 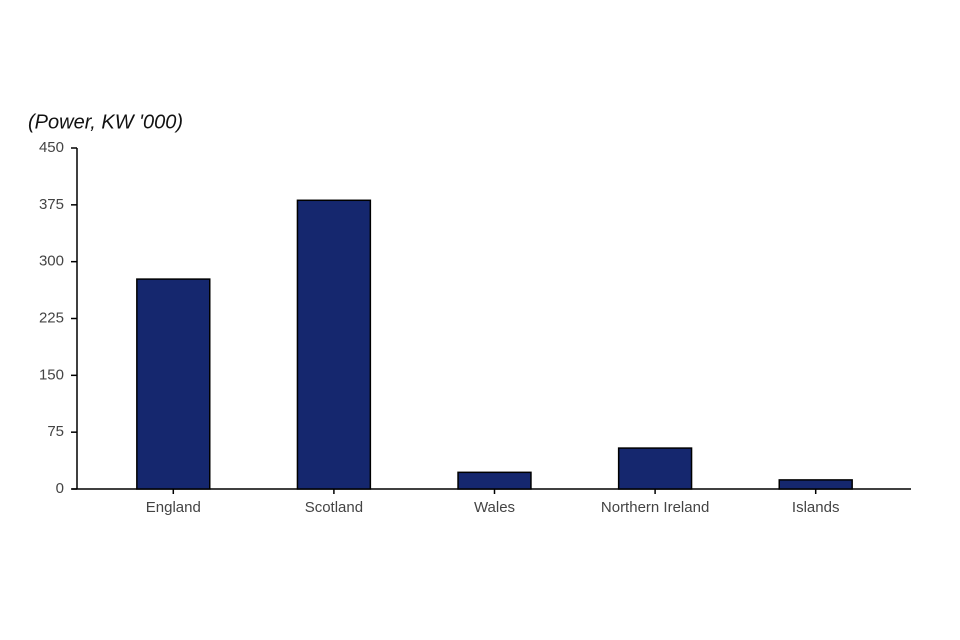 I want to click on y-tick-label: 375, so click(x=51, y=204).